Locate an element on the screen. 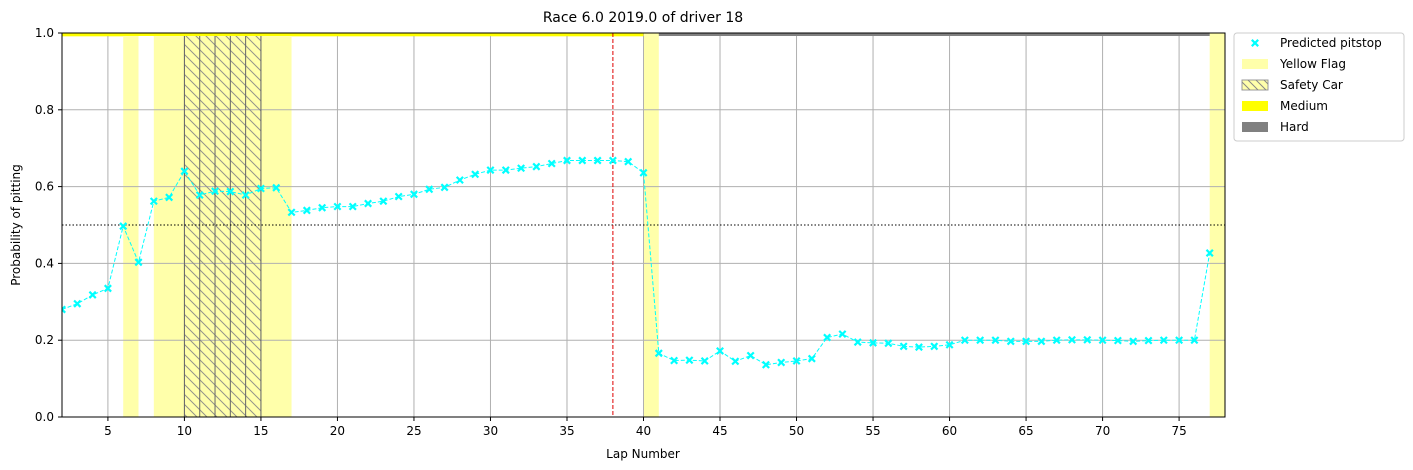  tyre-stint-layer is located at coordinates (636, 34).